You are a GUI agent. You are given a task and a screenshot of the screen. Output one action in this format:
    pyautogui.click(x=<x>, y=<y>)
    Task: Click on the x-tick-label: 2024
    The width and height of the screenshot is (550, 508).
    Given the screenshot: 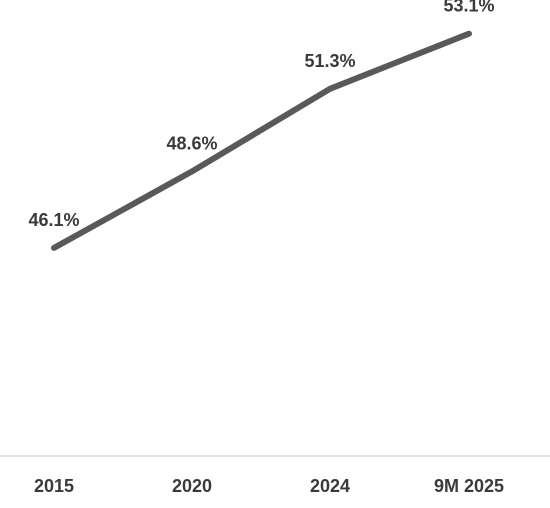 What is the action you would take?
    pyautogui.click(x=330, y=486)
    